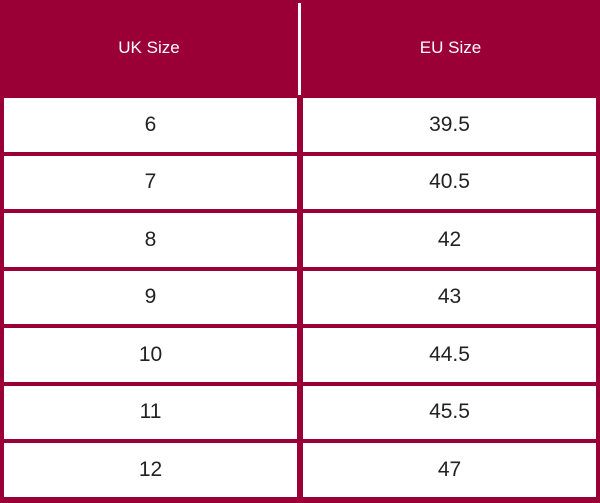 The image size is (600, 503). I want to click on table-cell: 42, so click(449, 240).